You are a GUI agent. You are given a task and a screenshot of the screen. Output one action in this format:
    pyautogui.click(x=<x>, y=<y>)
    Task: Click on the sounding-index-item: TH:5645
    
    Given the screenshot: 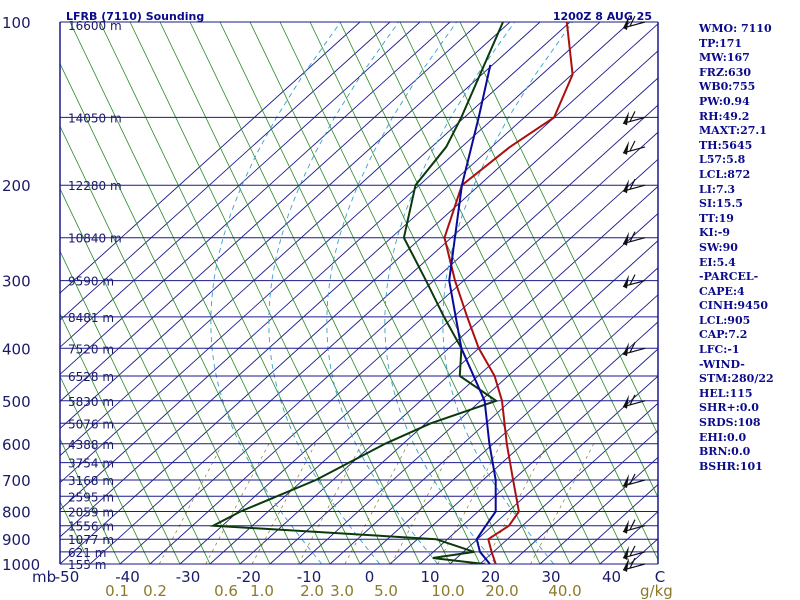 What is the action you would take?
    pyautogui.click(x=726, y=145)
    